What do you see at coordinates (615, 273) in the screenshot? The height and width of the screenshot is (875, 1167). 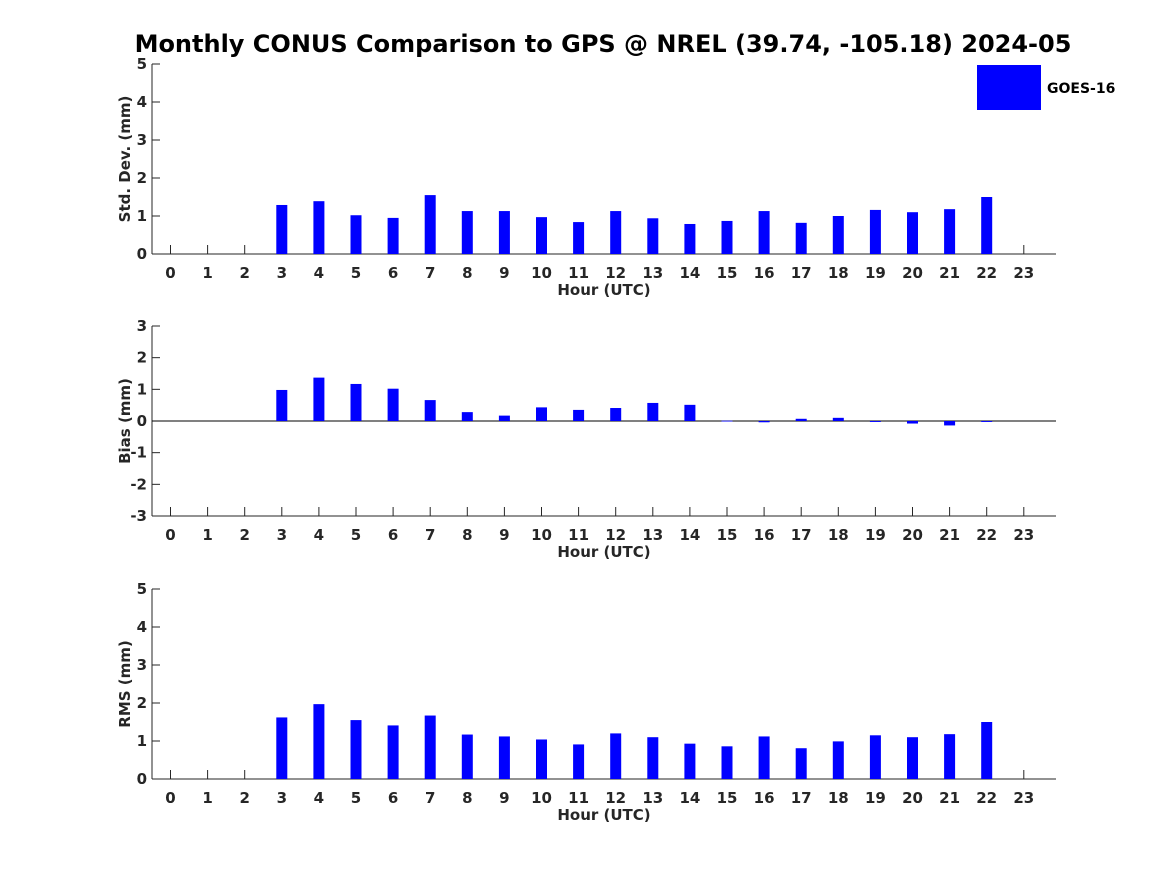 I see `x-tick-label: 12` at bounding box center [615, 273].